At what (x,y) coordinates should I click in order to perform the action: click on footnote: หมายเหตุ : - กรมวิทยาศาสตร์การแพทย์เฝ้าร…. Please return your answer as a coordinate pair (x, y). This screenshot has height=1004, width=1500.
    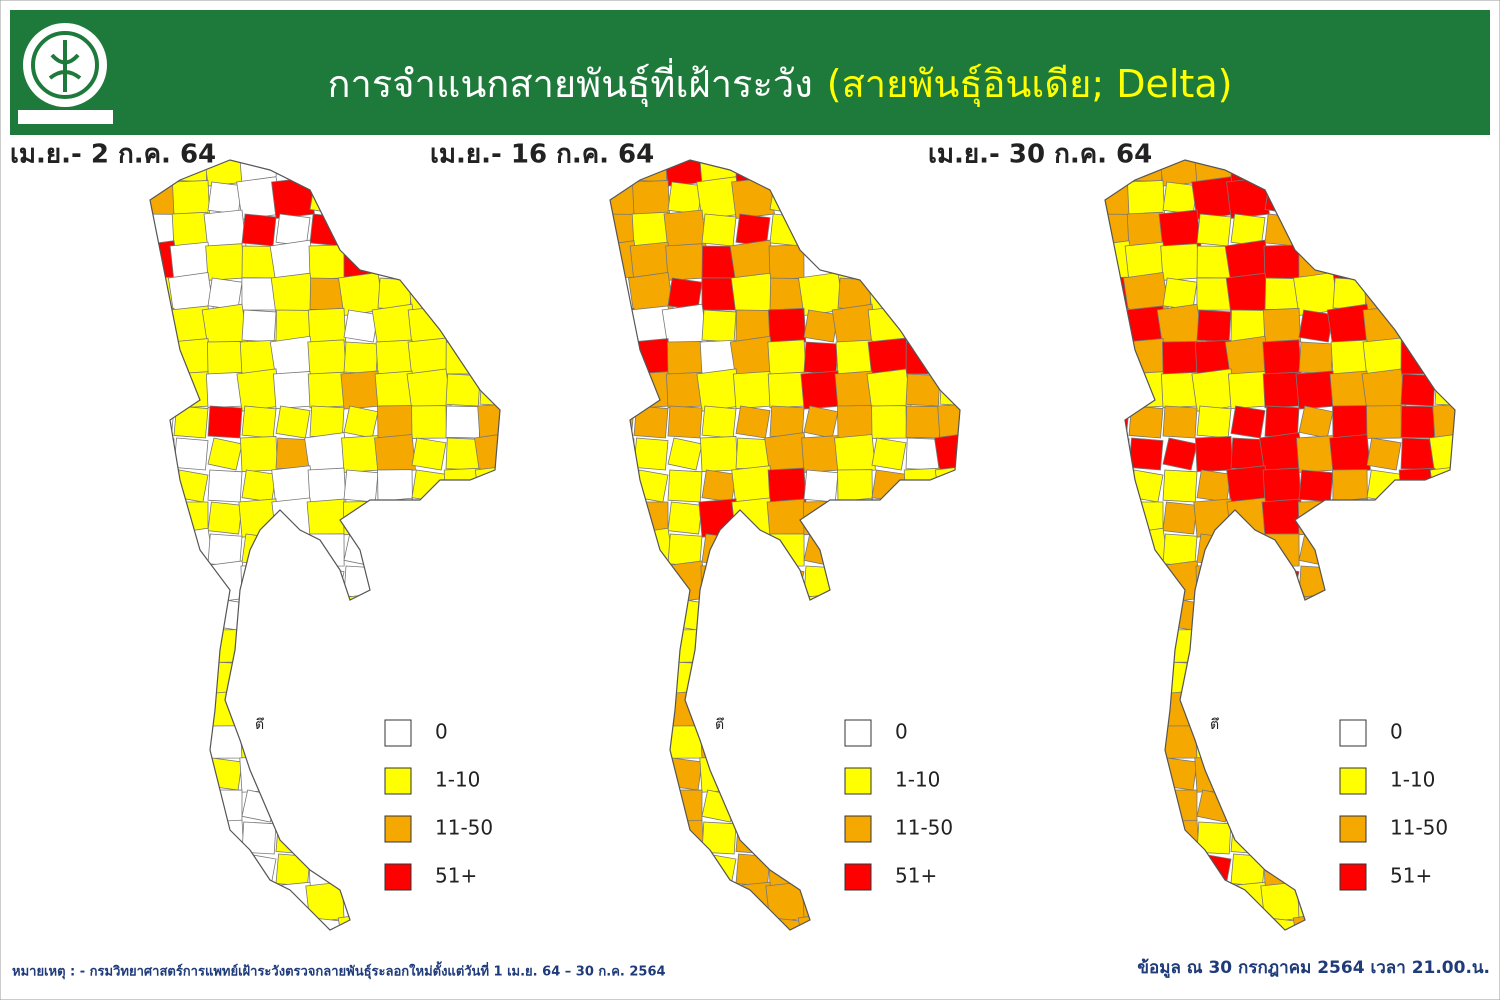
    Looking at the image, I should click on (339, 970).